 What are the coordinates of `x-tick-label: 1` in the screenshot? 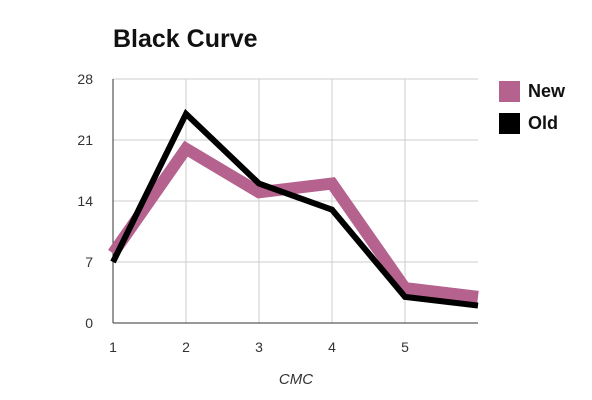 It's located at (113, 347).